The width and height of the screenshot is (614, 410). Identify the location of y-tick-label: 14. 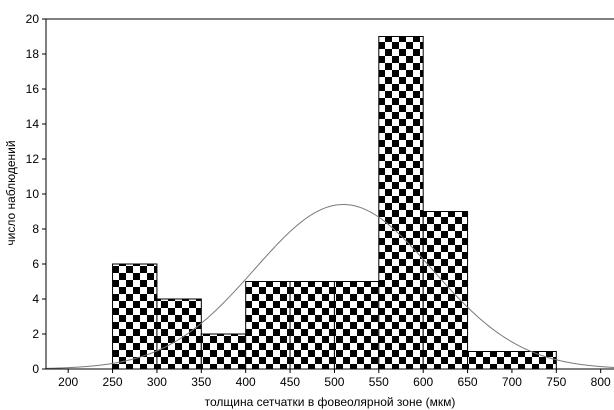
(33, 124).